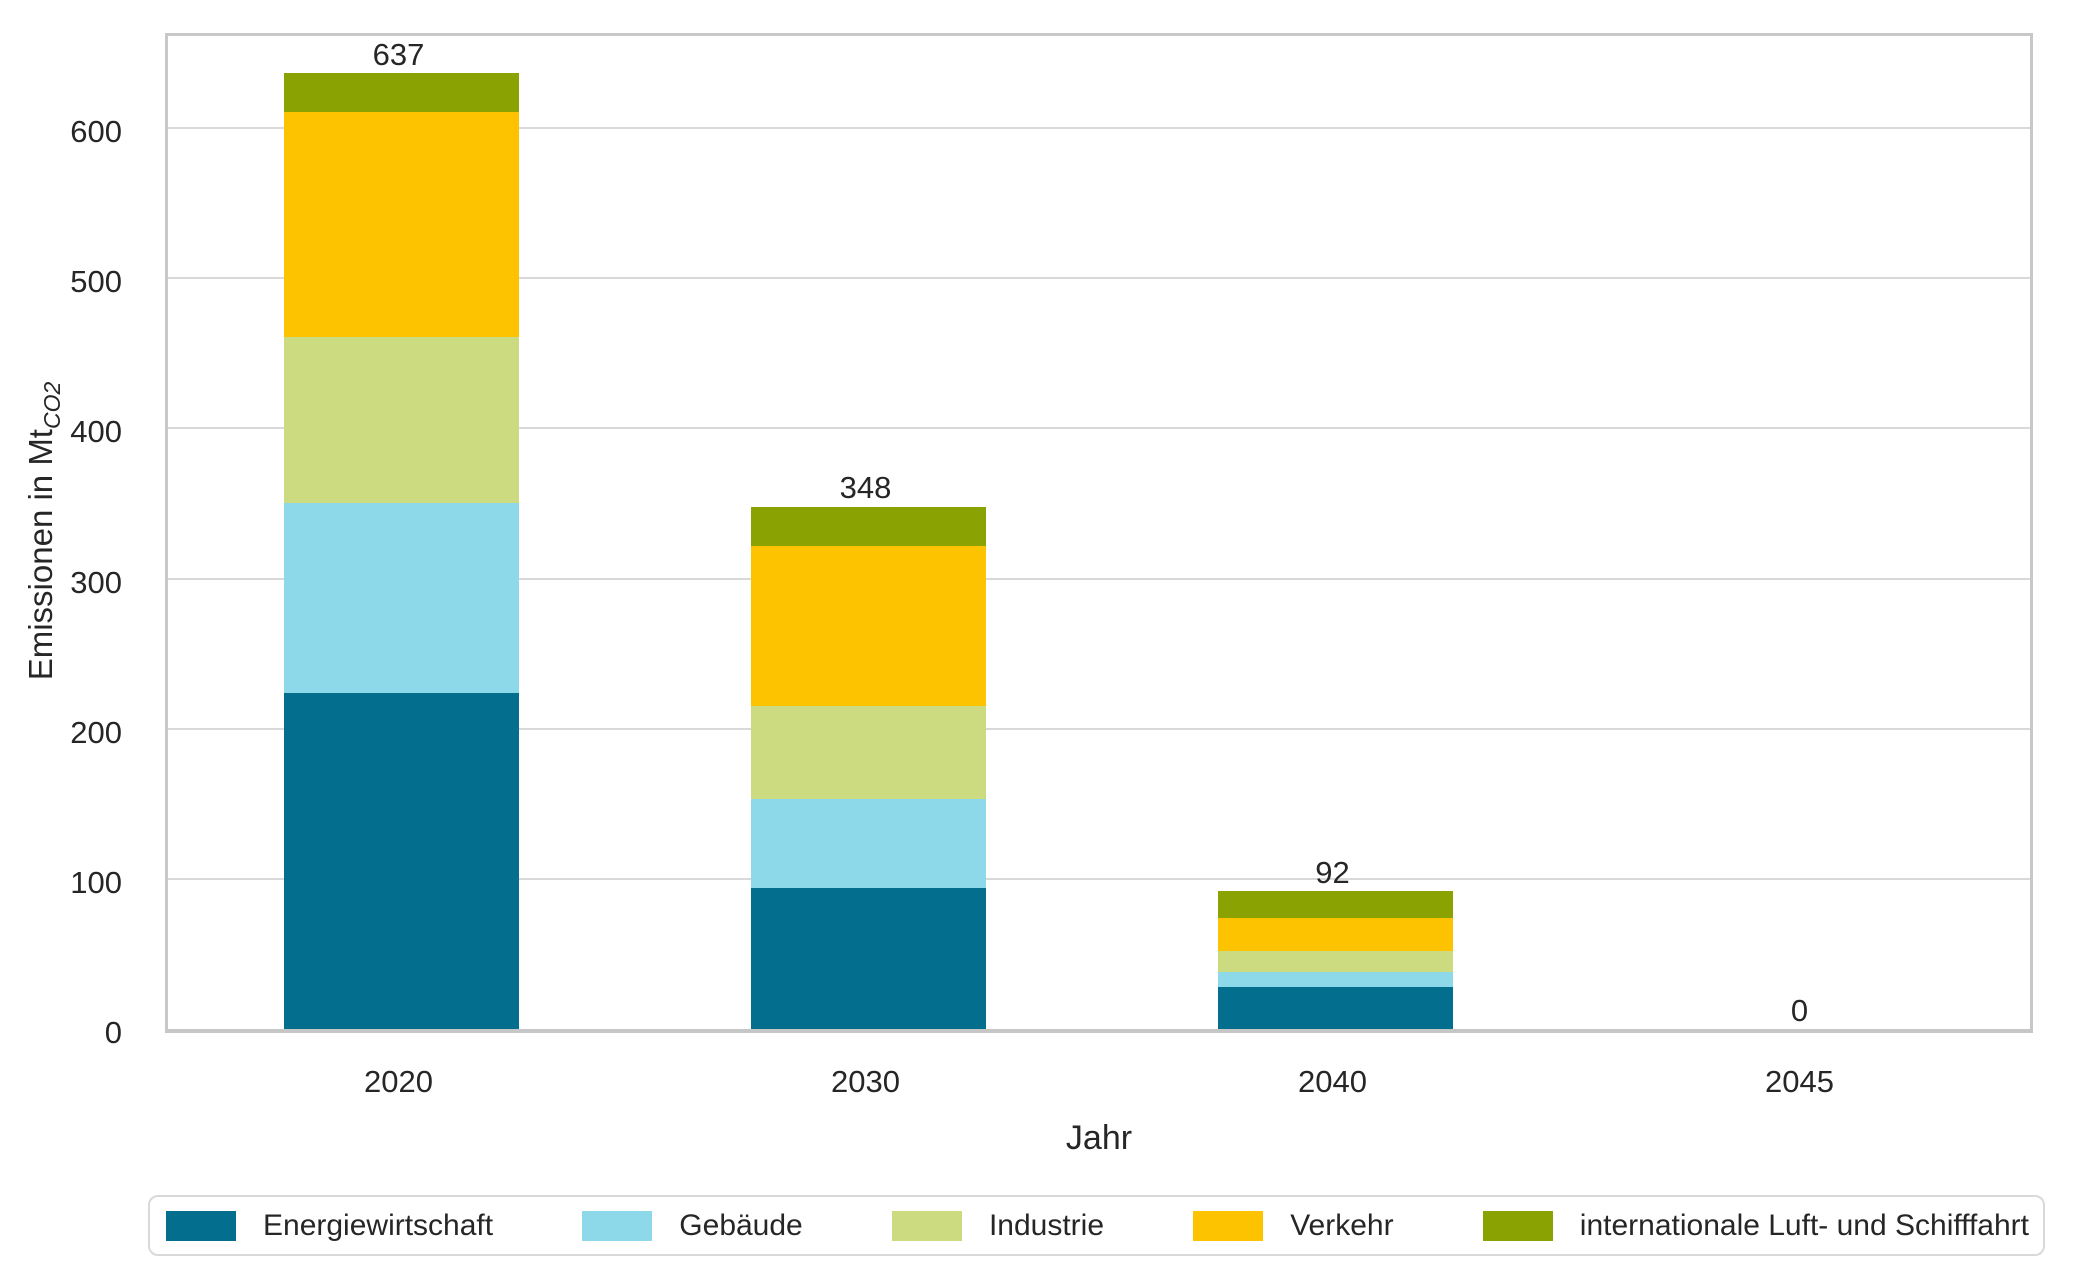  Describe the element at coordinates (617, 1225) in the screenshot. I see `legend-swatch-gebäude` at that location.